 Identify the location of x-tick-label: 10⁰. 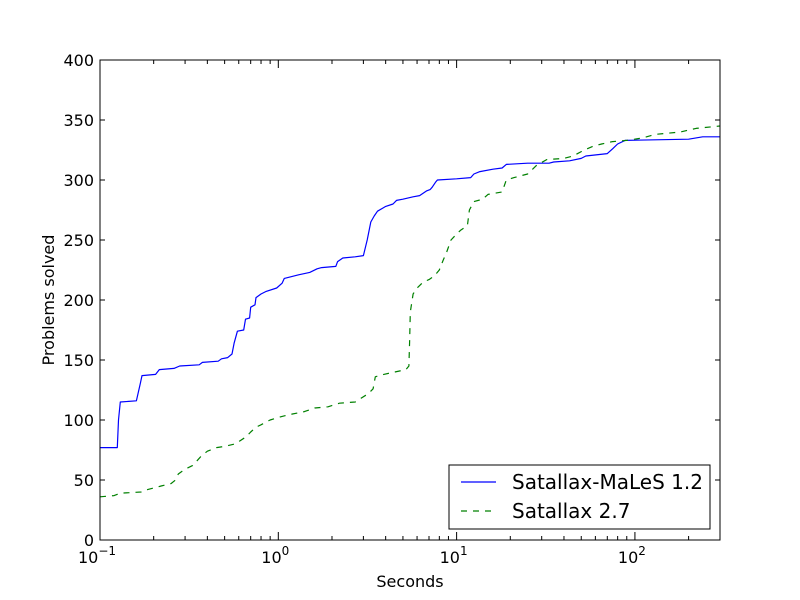
(275, 555).